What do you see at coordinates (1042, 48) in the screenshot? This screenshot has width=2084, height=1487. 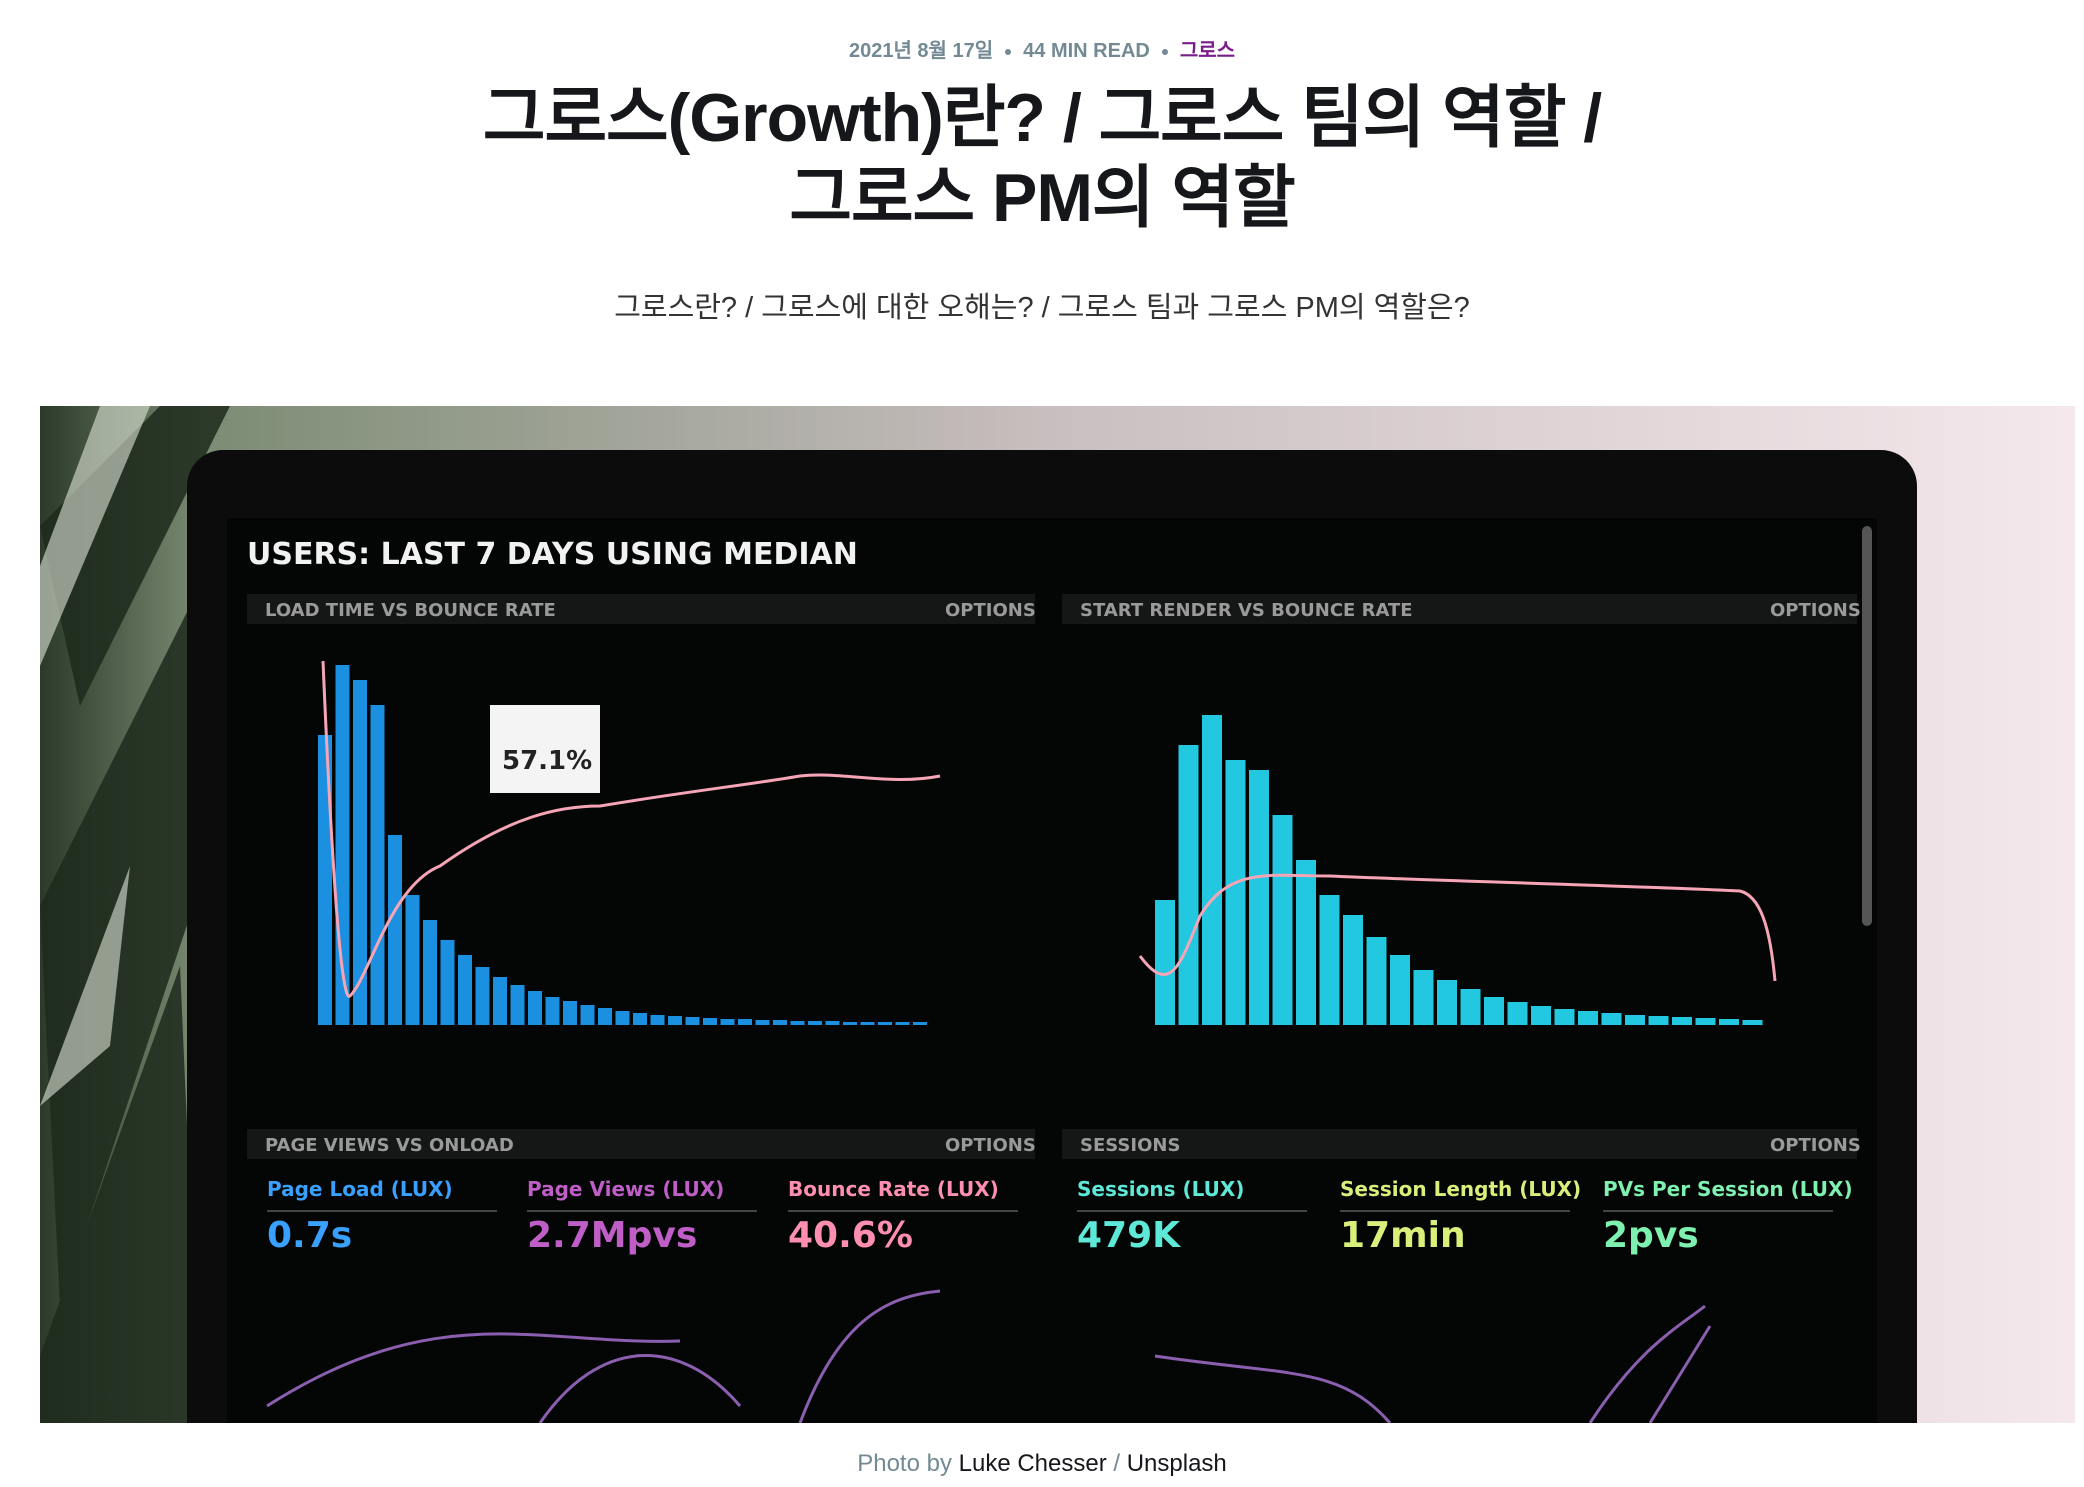 I see `post-meta: 2021년 8월 17일 44 MIN READ 그로스` at bounding box center [1042, 48].